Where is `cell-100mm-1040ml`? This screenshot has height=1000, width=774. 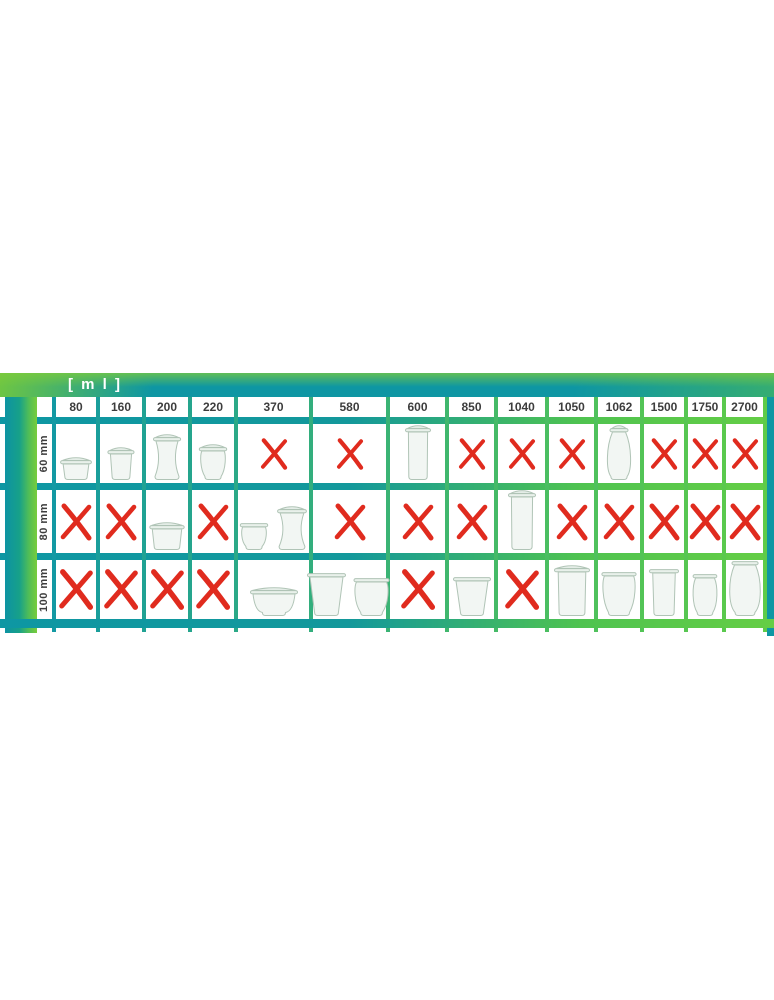
cell-100mm-1040ml is located at coordinates (521, 589).